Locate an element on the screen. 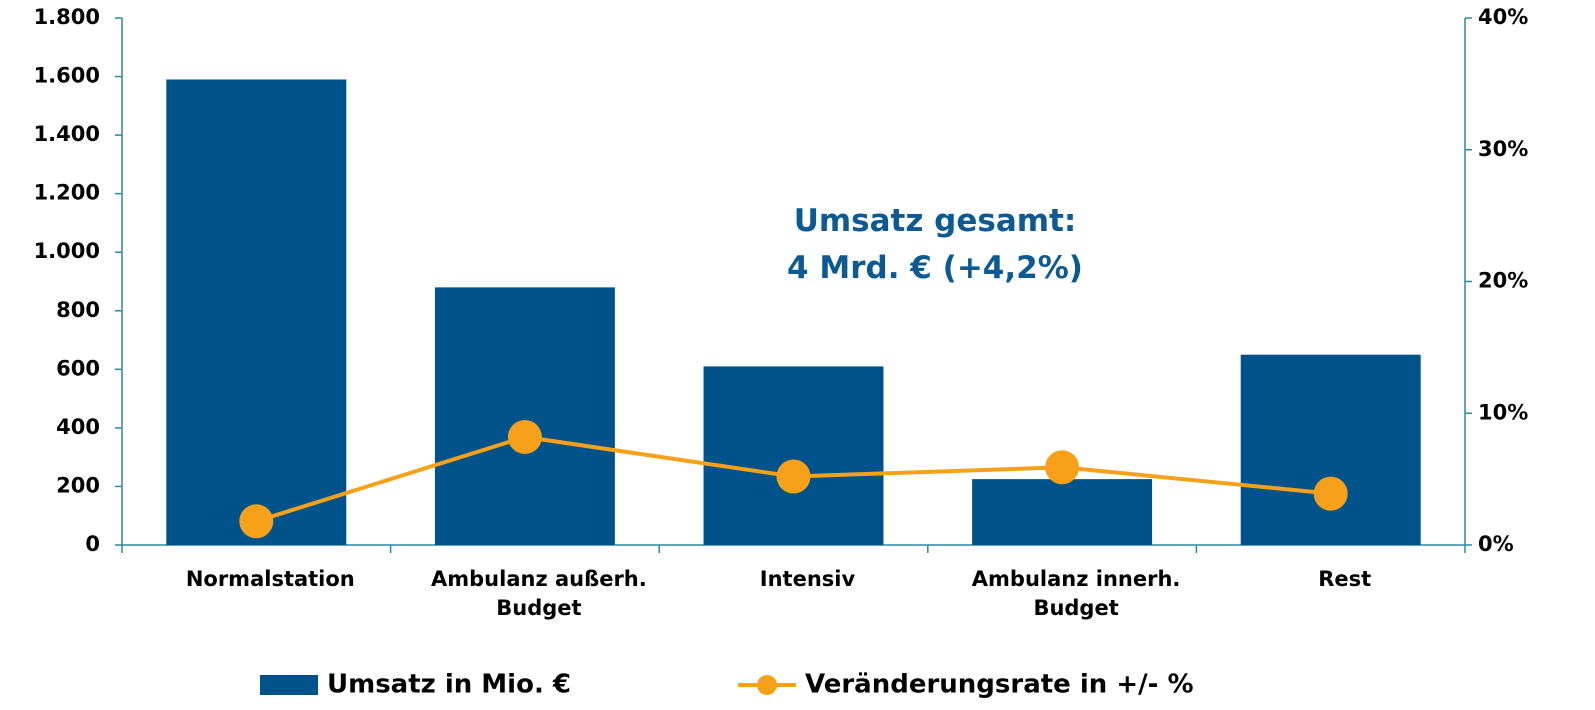  legend-label: Veränderungsrate in +/- % is located at coordinates (999, 685).